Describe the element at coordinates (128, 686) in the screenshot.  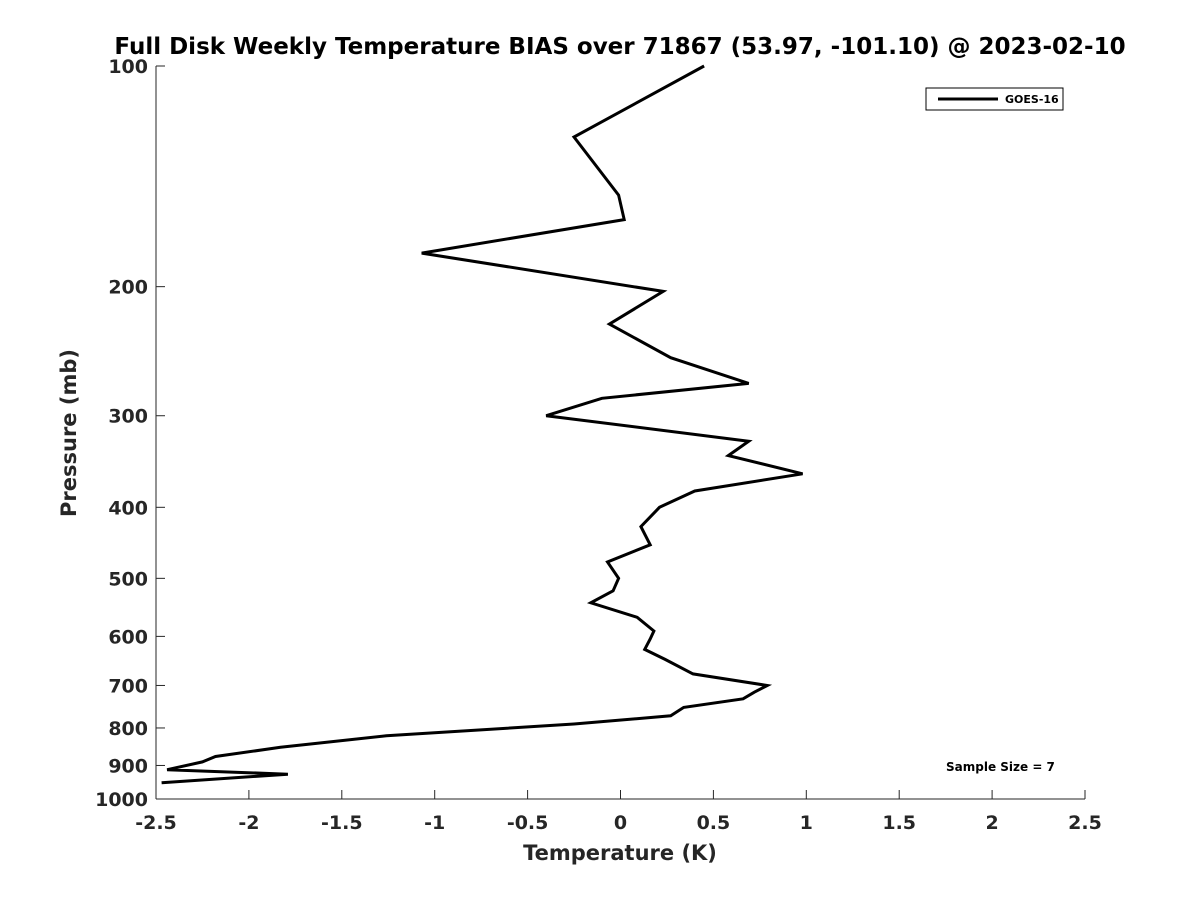
I see `y-tick-label: 700` at that location.